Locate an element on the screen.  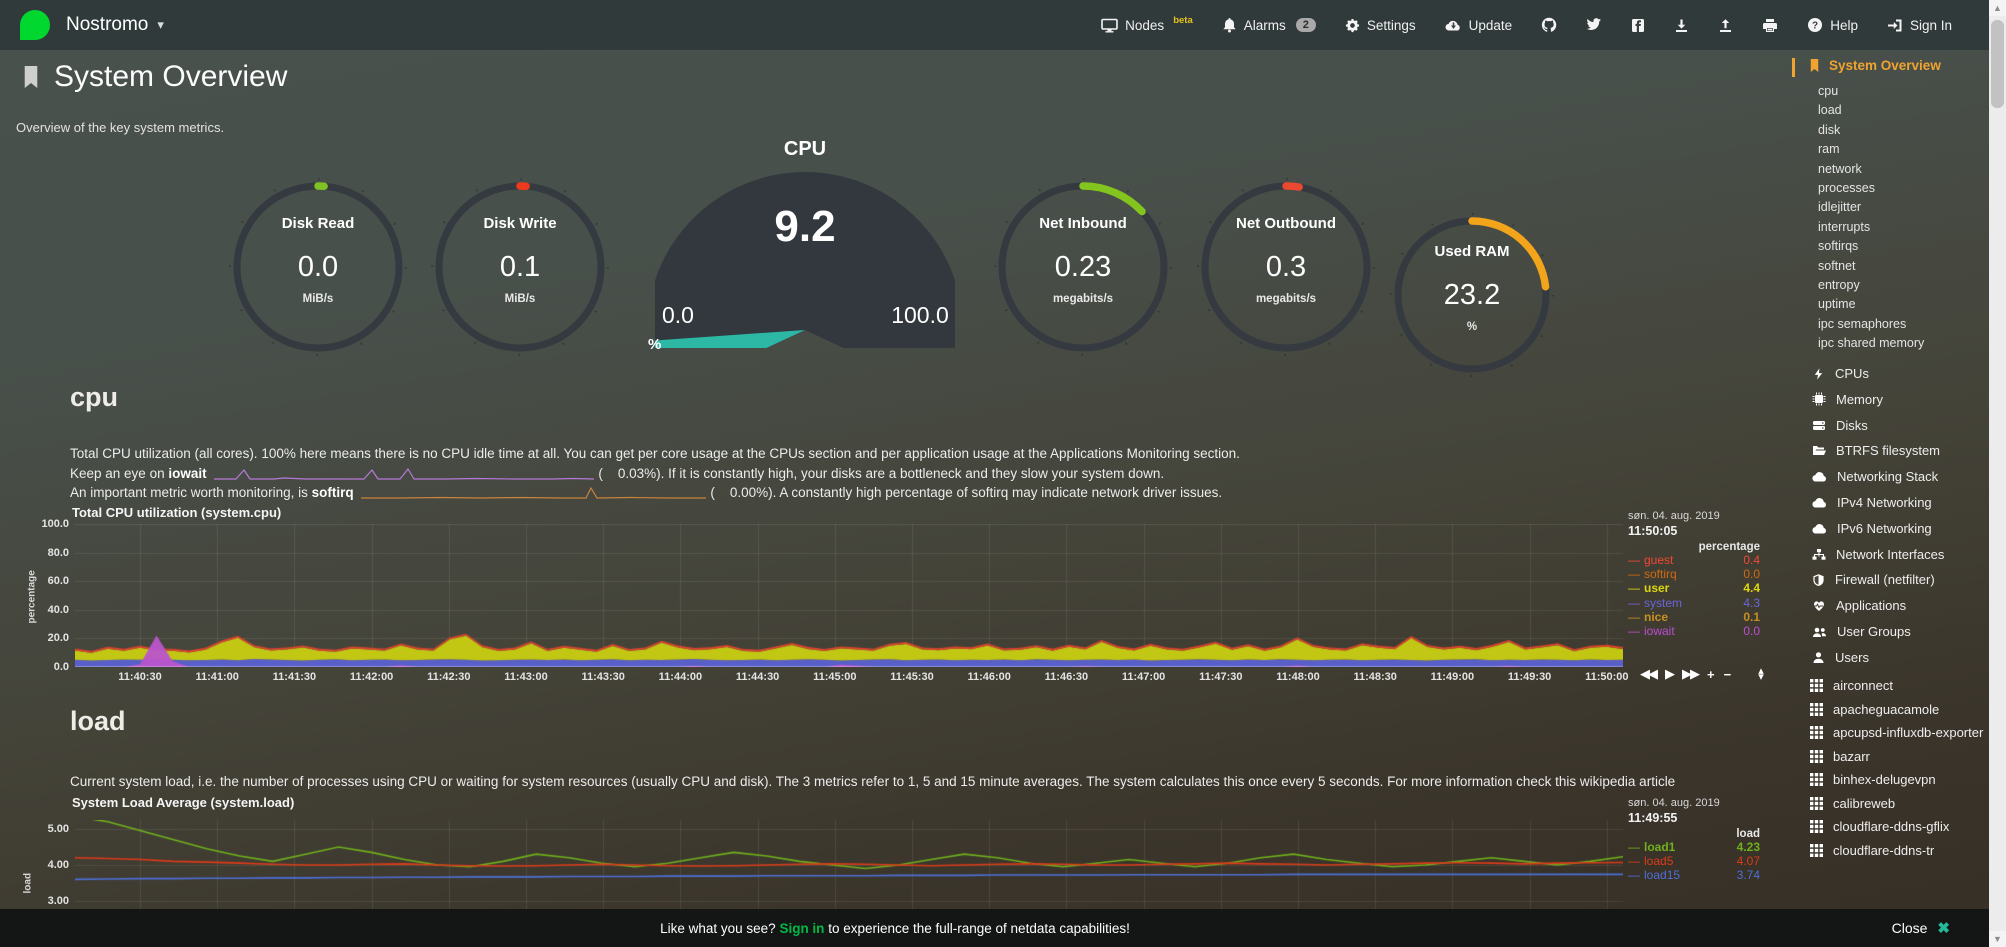
sidebar-item-apacheguacamole: apacheguacamole is located at coordinates (1890, 710).